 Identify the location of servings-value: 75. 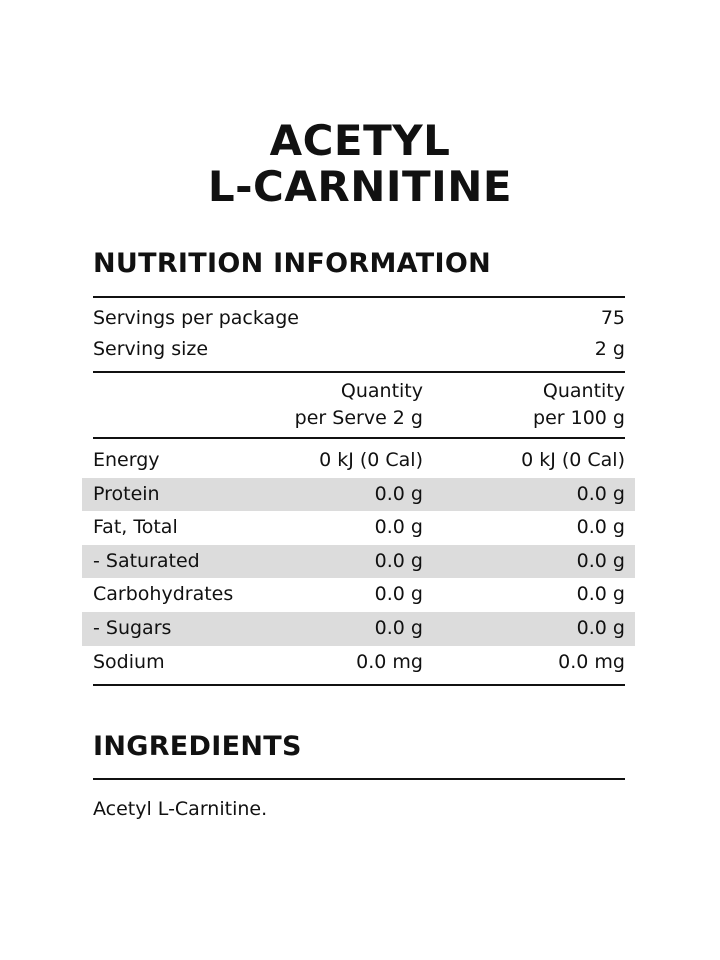
(612, 318).